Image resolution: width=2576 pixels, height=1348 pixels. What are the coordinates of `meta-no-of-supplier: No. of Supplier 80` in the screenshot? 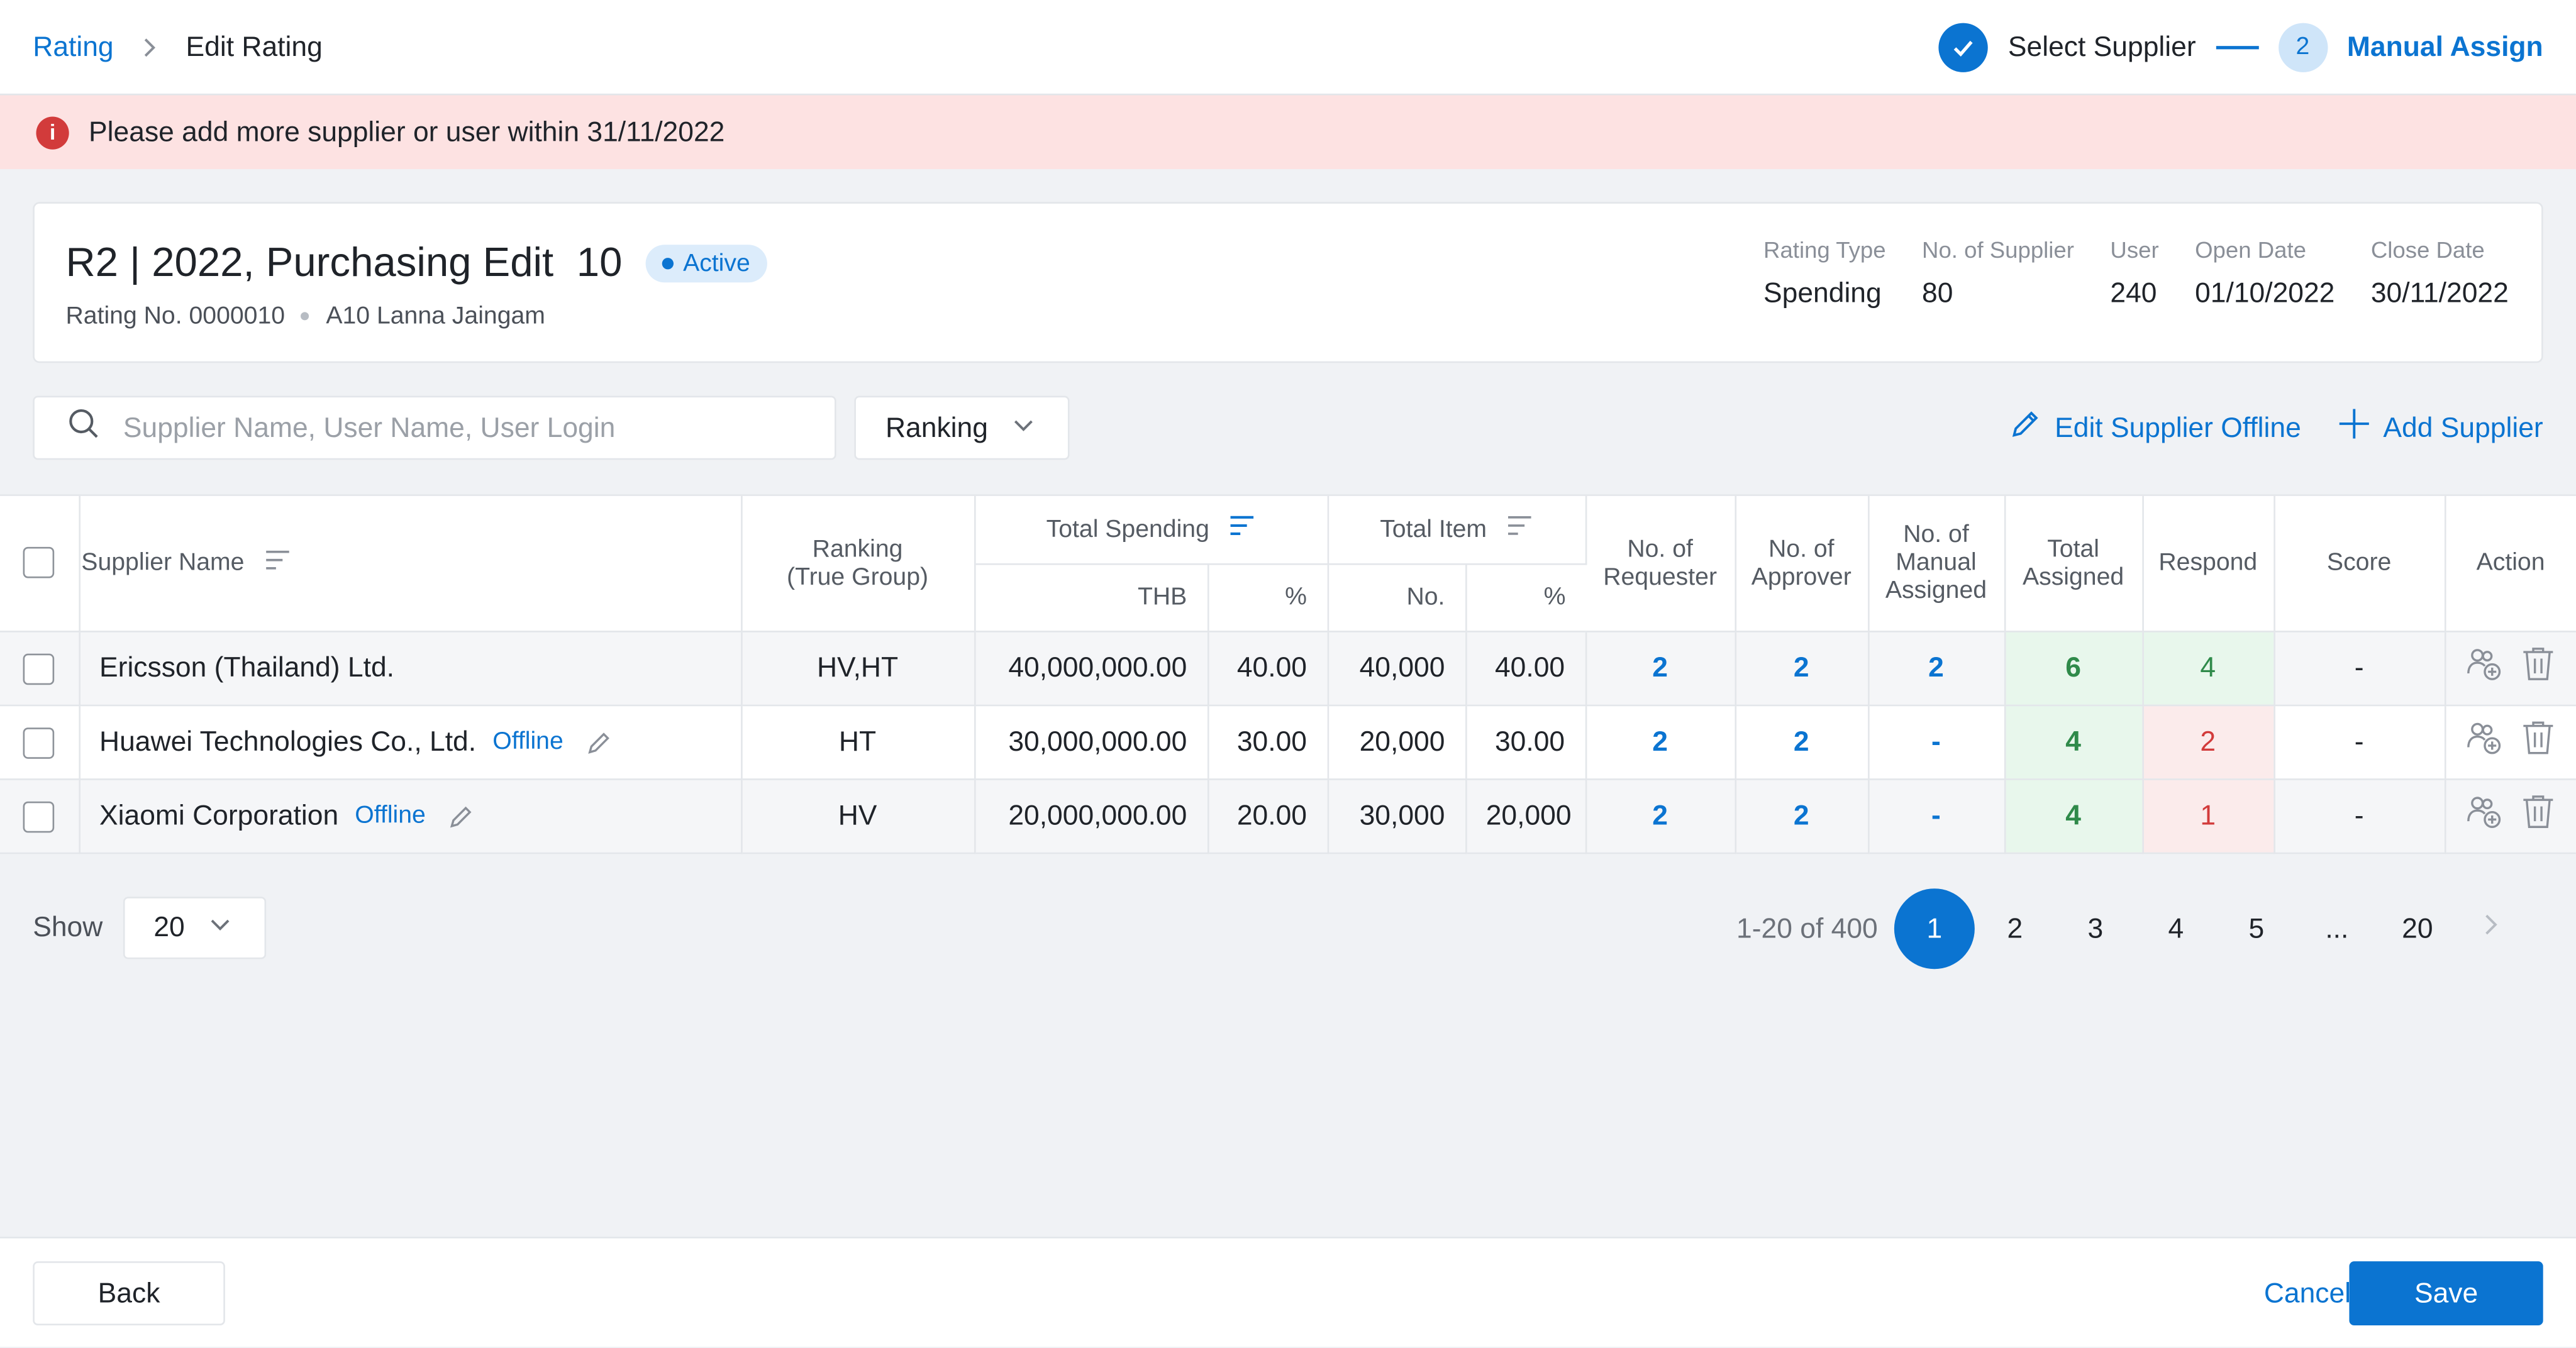 It's located at (1998, 273).